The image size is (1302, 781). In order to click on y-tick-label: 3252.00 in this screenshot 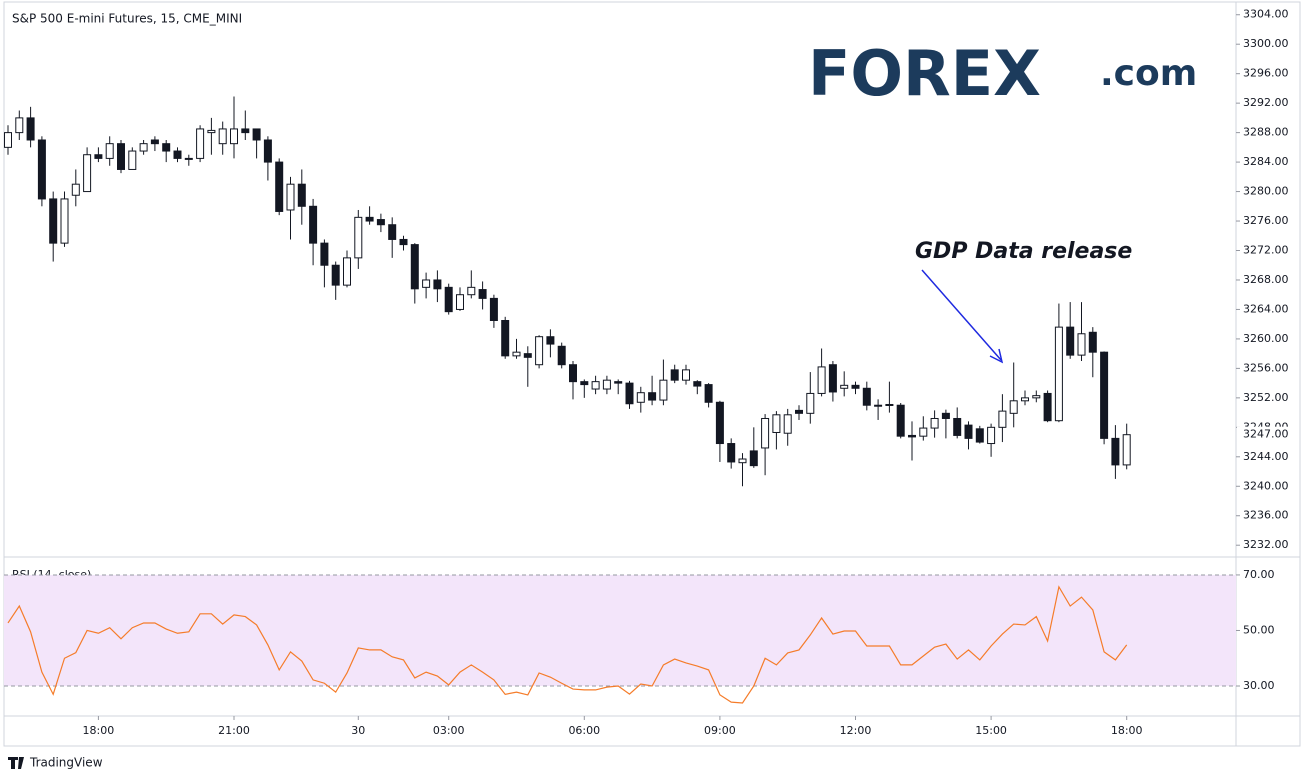, I will do `click(1266, 397)`.